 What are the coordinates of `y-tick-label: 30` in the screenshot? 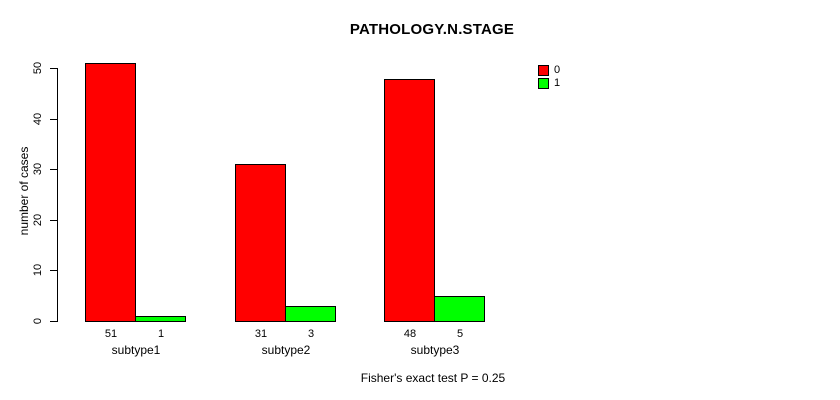 It's located at (38, 169).